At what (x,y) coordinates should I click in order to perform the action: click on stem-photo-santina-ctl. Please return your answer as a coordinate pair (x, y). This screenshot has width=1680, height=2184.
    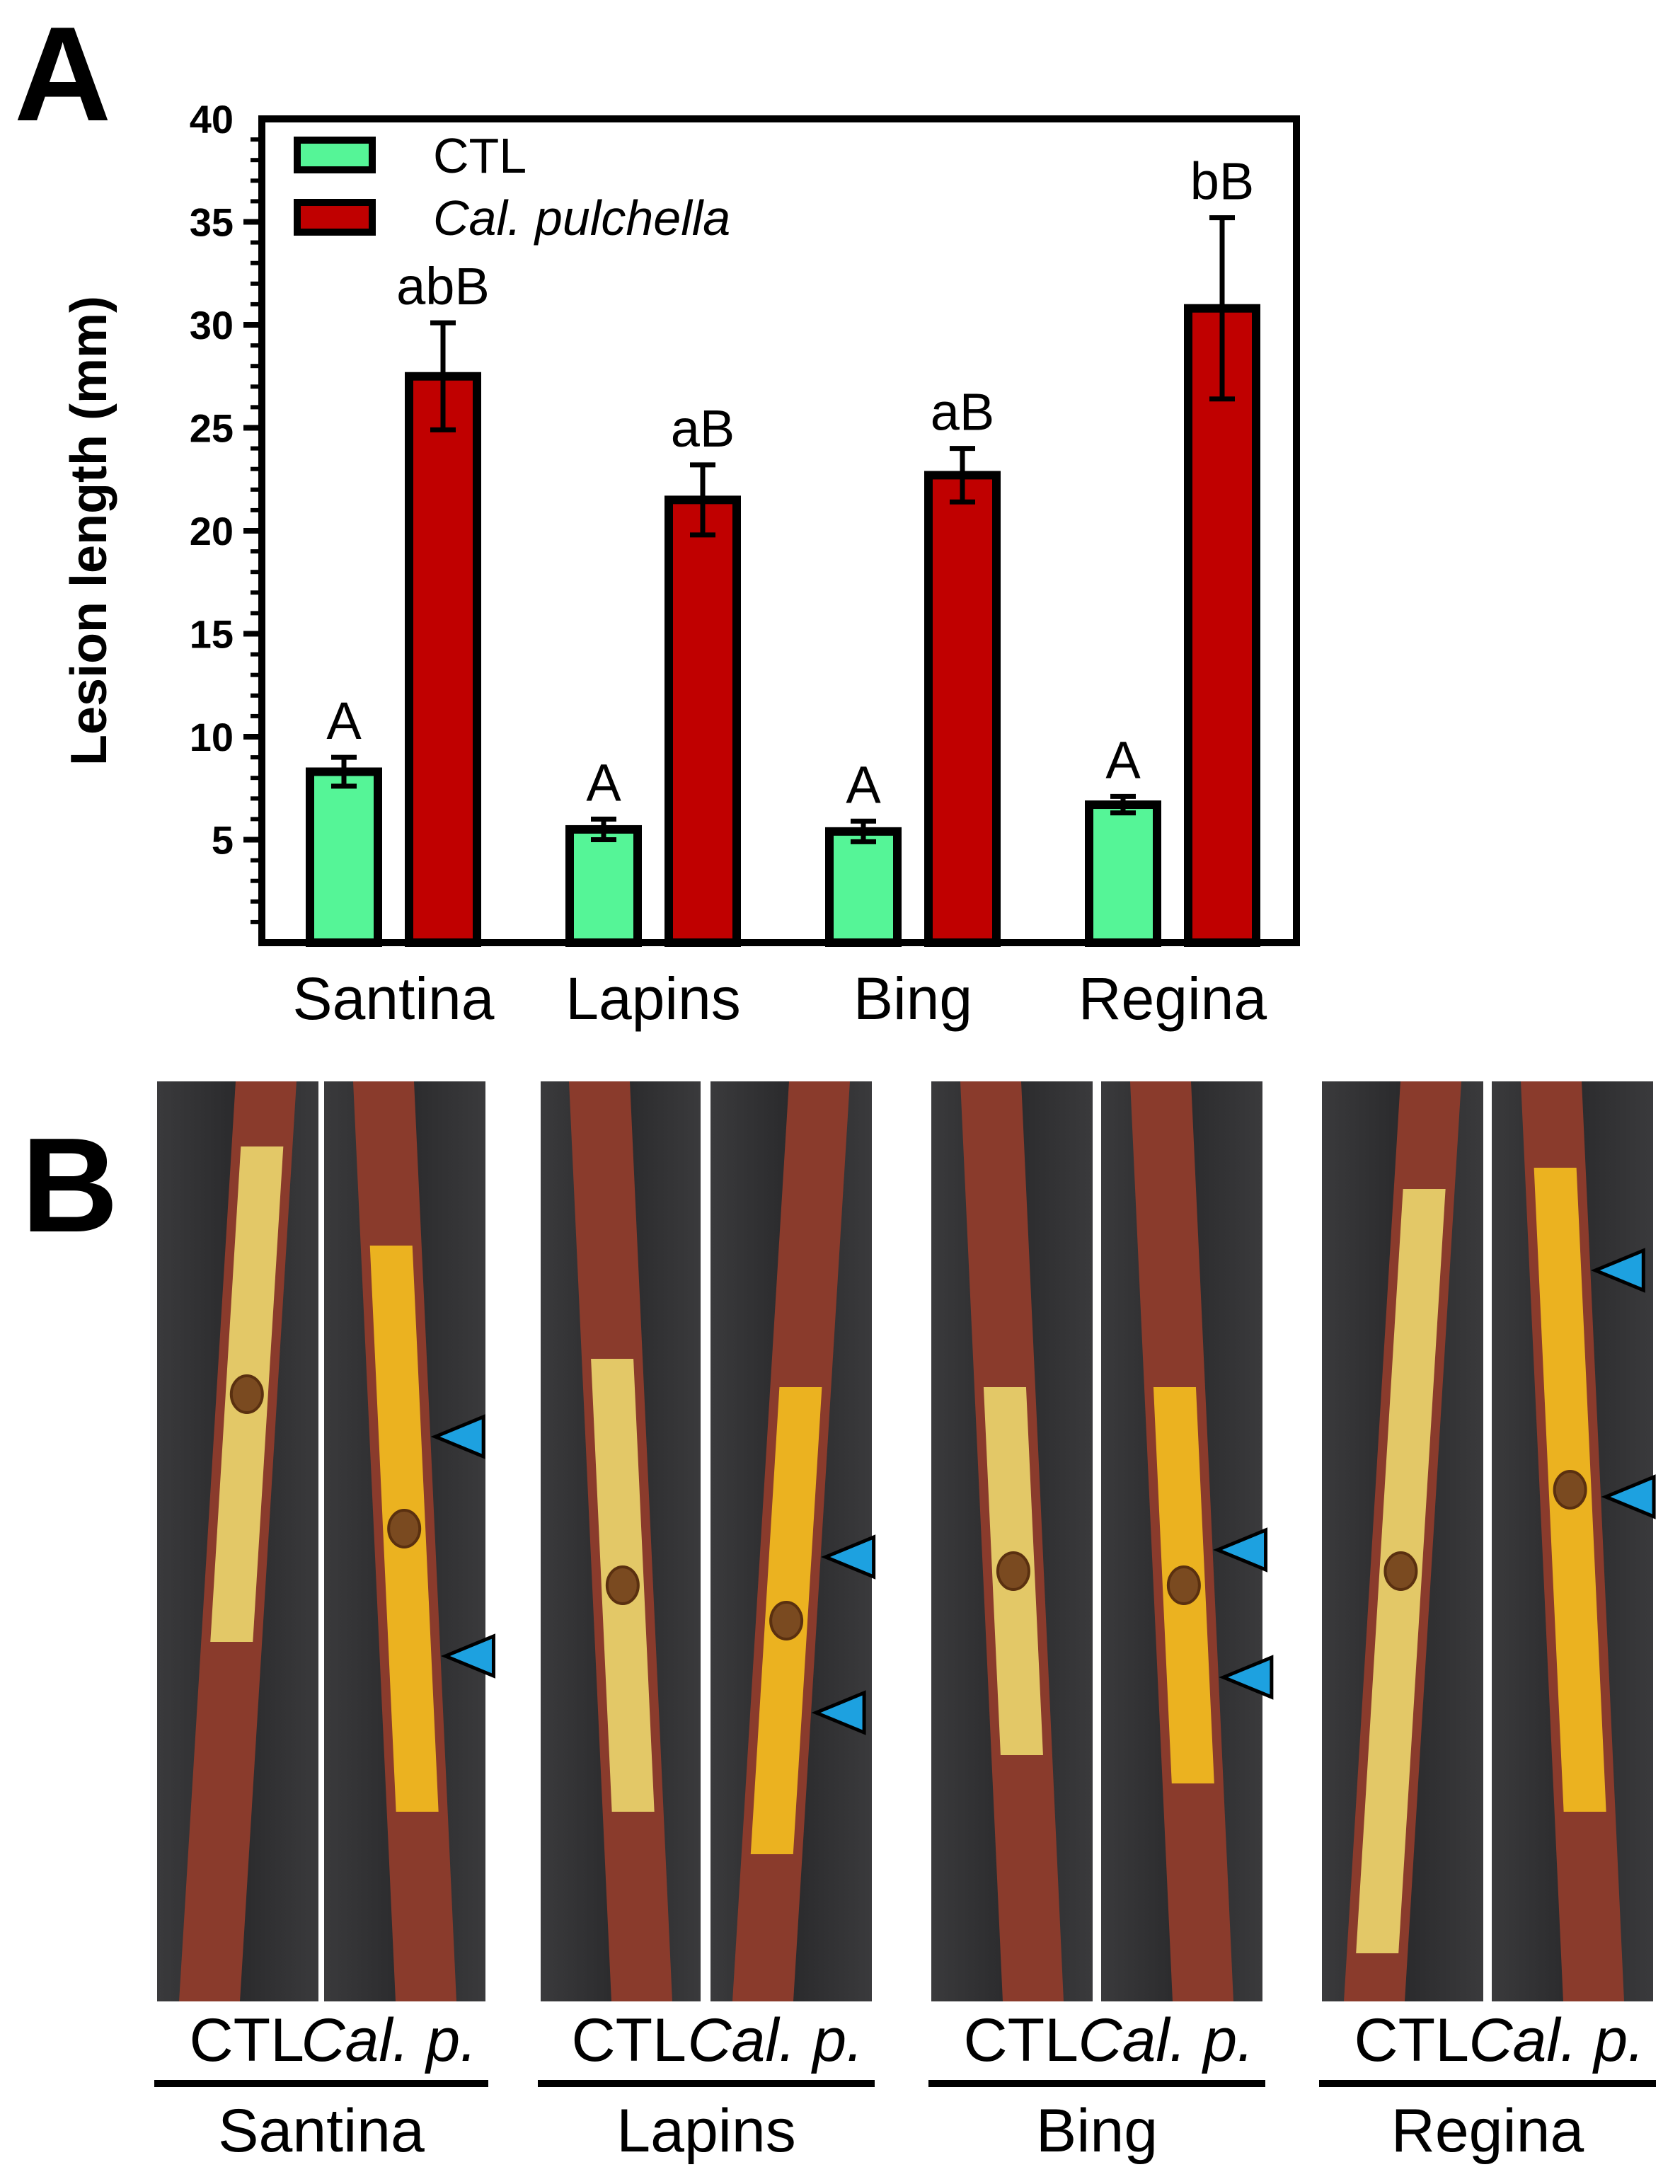
    Looking at the image, I should click on (238, 1541).